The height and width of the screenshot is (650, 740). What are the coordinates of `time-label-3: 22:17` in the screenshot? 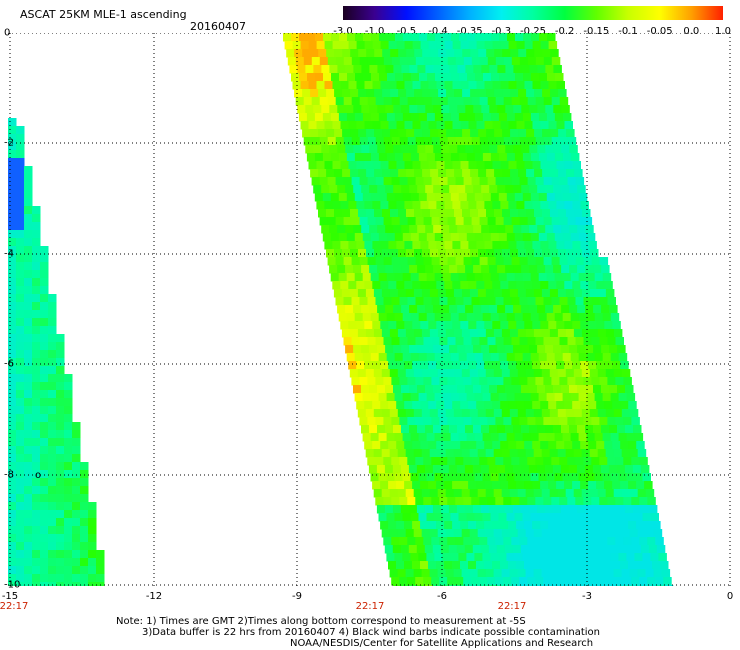 It's located at (512, 606).